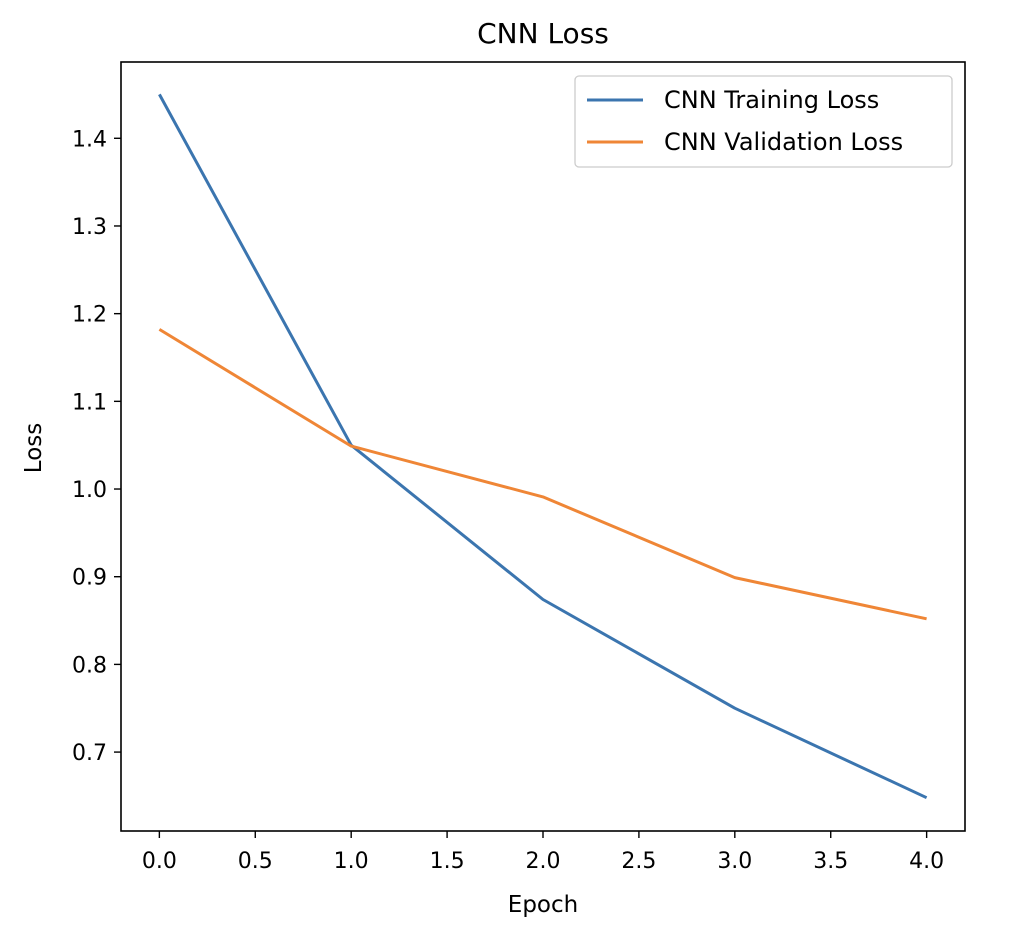  Describe the element at coordinates (351, 861) in the screenshot. I see `x-tick-label: 1.0` at that location.